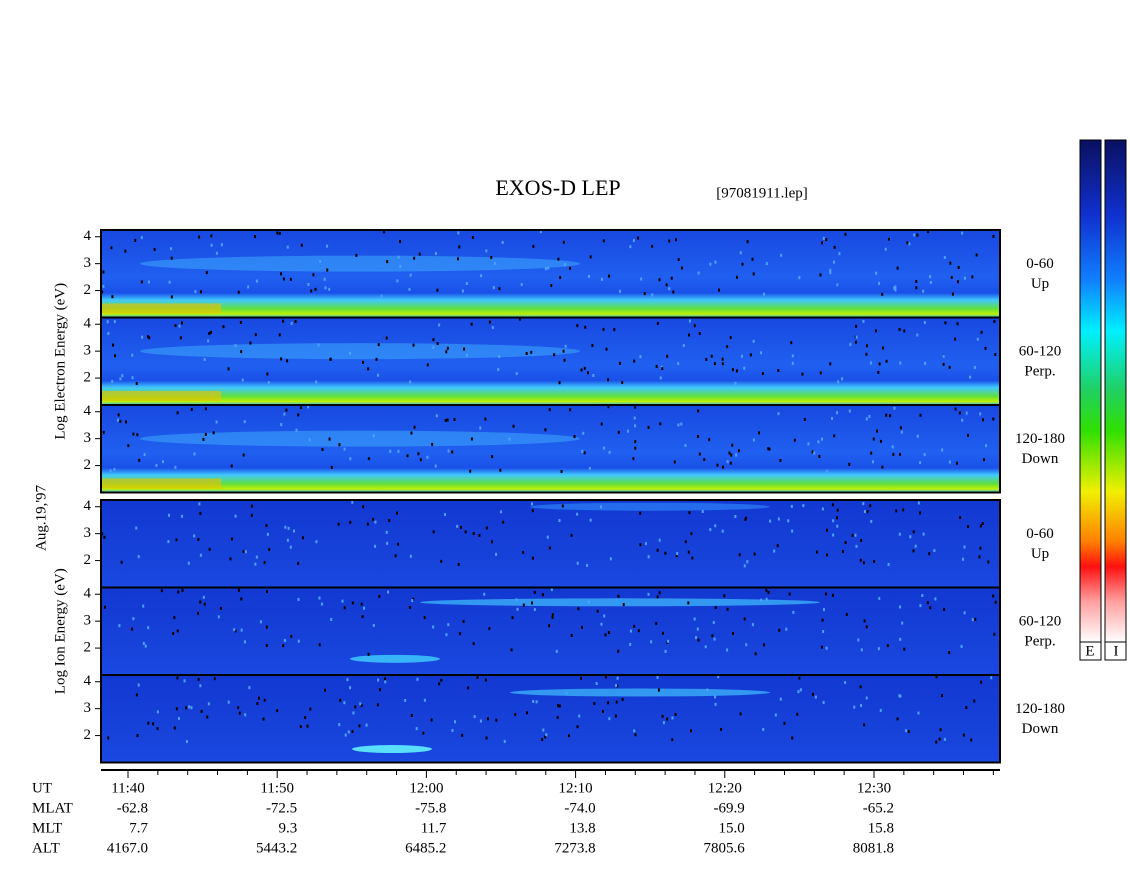 This screenshot has height=875, width=1130. What do you see at coordinates (1115, 391) in the screenshot?
I see `colorbar` at bounding box center [1115, 391].